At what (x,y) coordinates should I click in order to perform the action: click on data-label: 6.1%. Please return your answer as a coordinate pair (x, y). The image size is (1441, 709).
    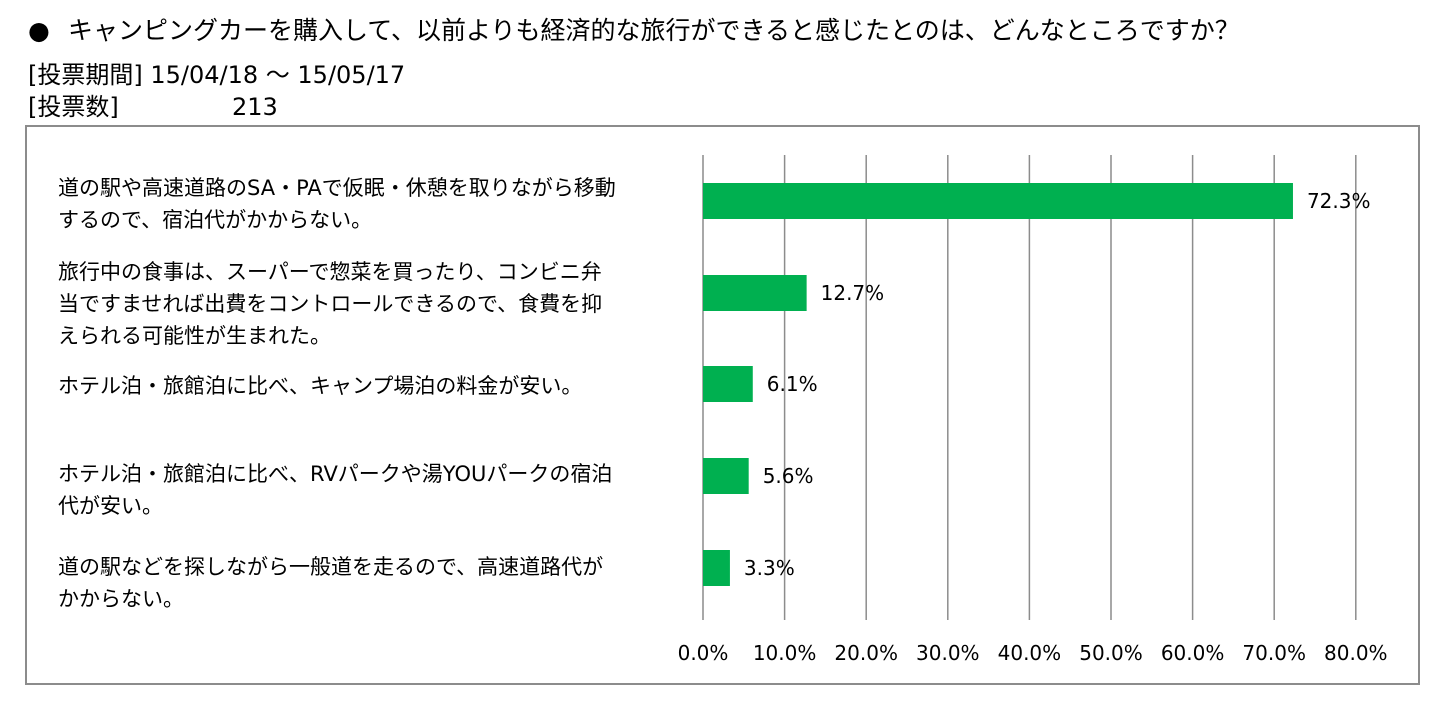
    Looking at the image, I should click on (792, 384).